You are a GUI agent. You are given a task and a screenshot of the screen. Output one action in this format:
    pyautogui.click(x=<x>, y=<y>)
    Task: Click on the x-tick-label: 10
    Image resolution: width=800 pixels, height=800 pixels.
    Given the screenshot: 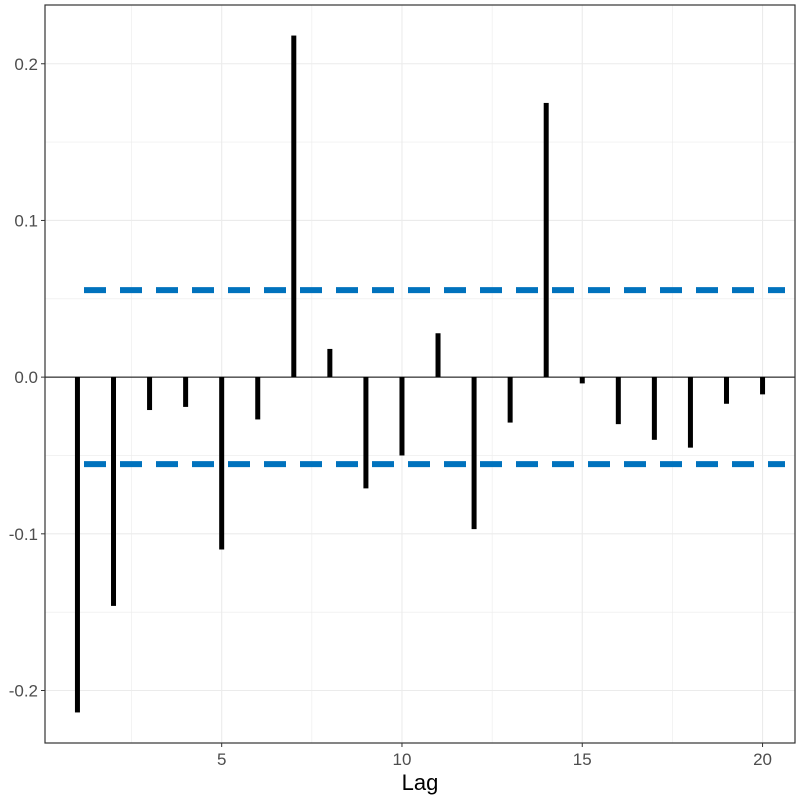 What is the action you would take?
    pyautogui.click(x=402, y=759)
    